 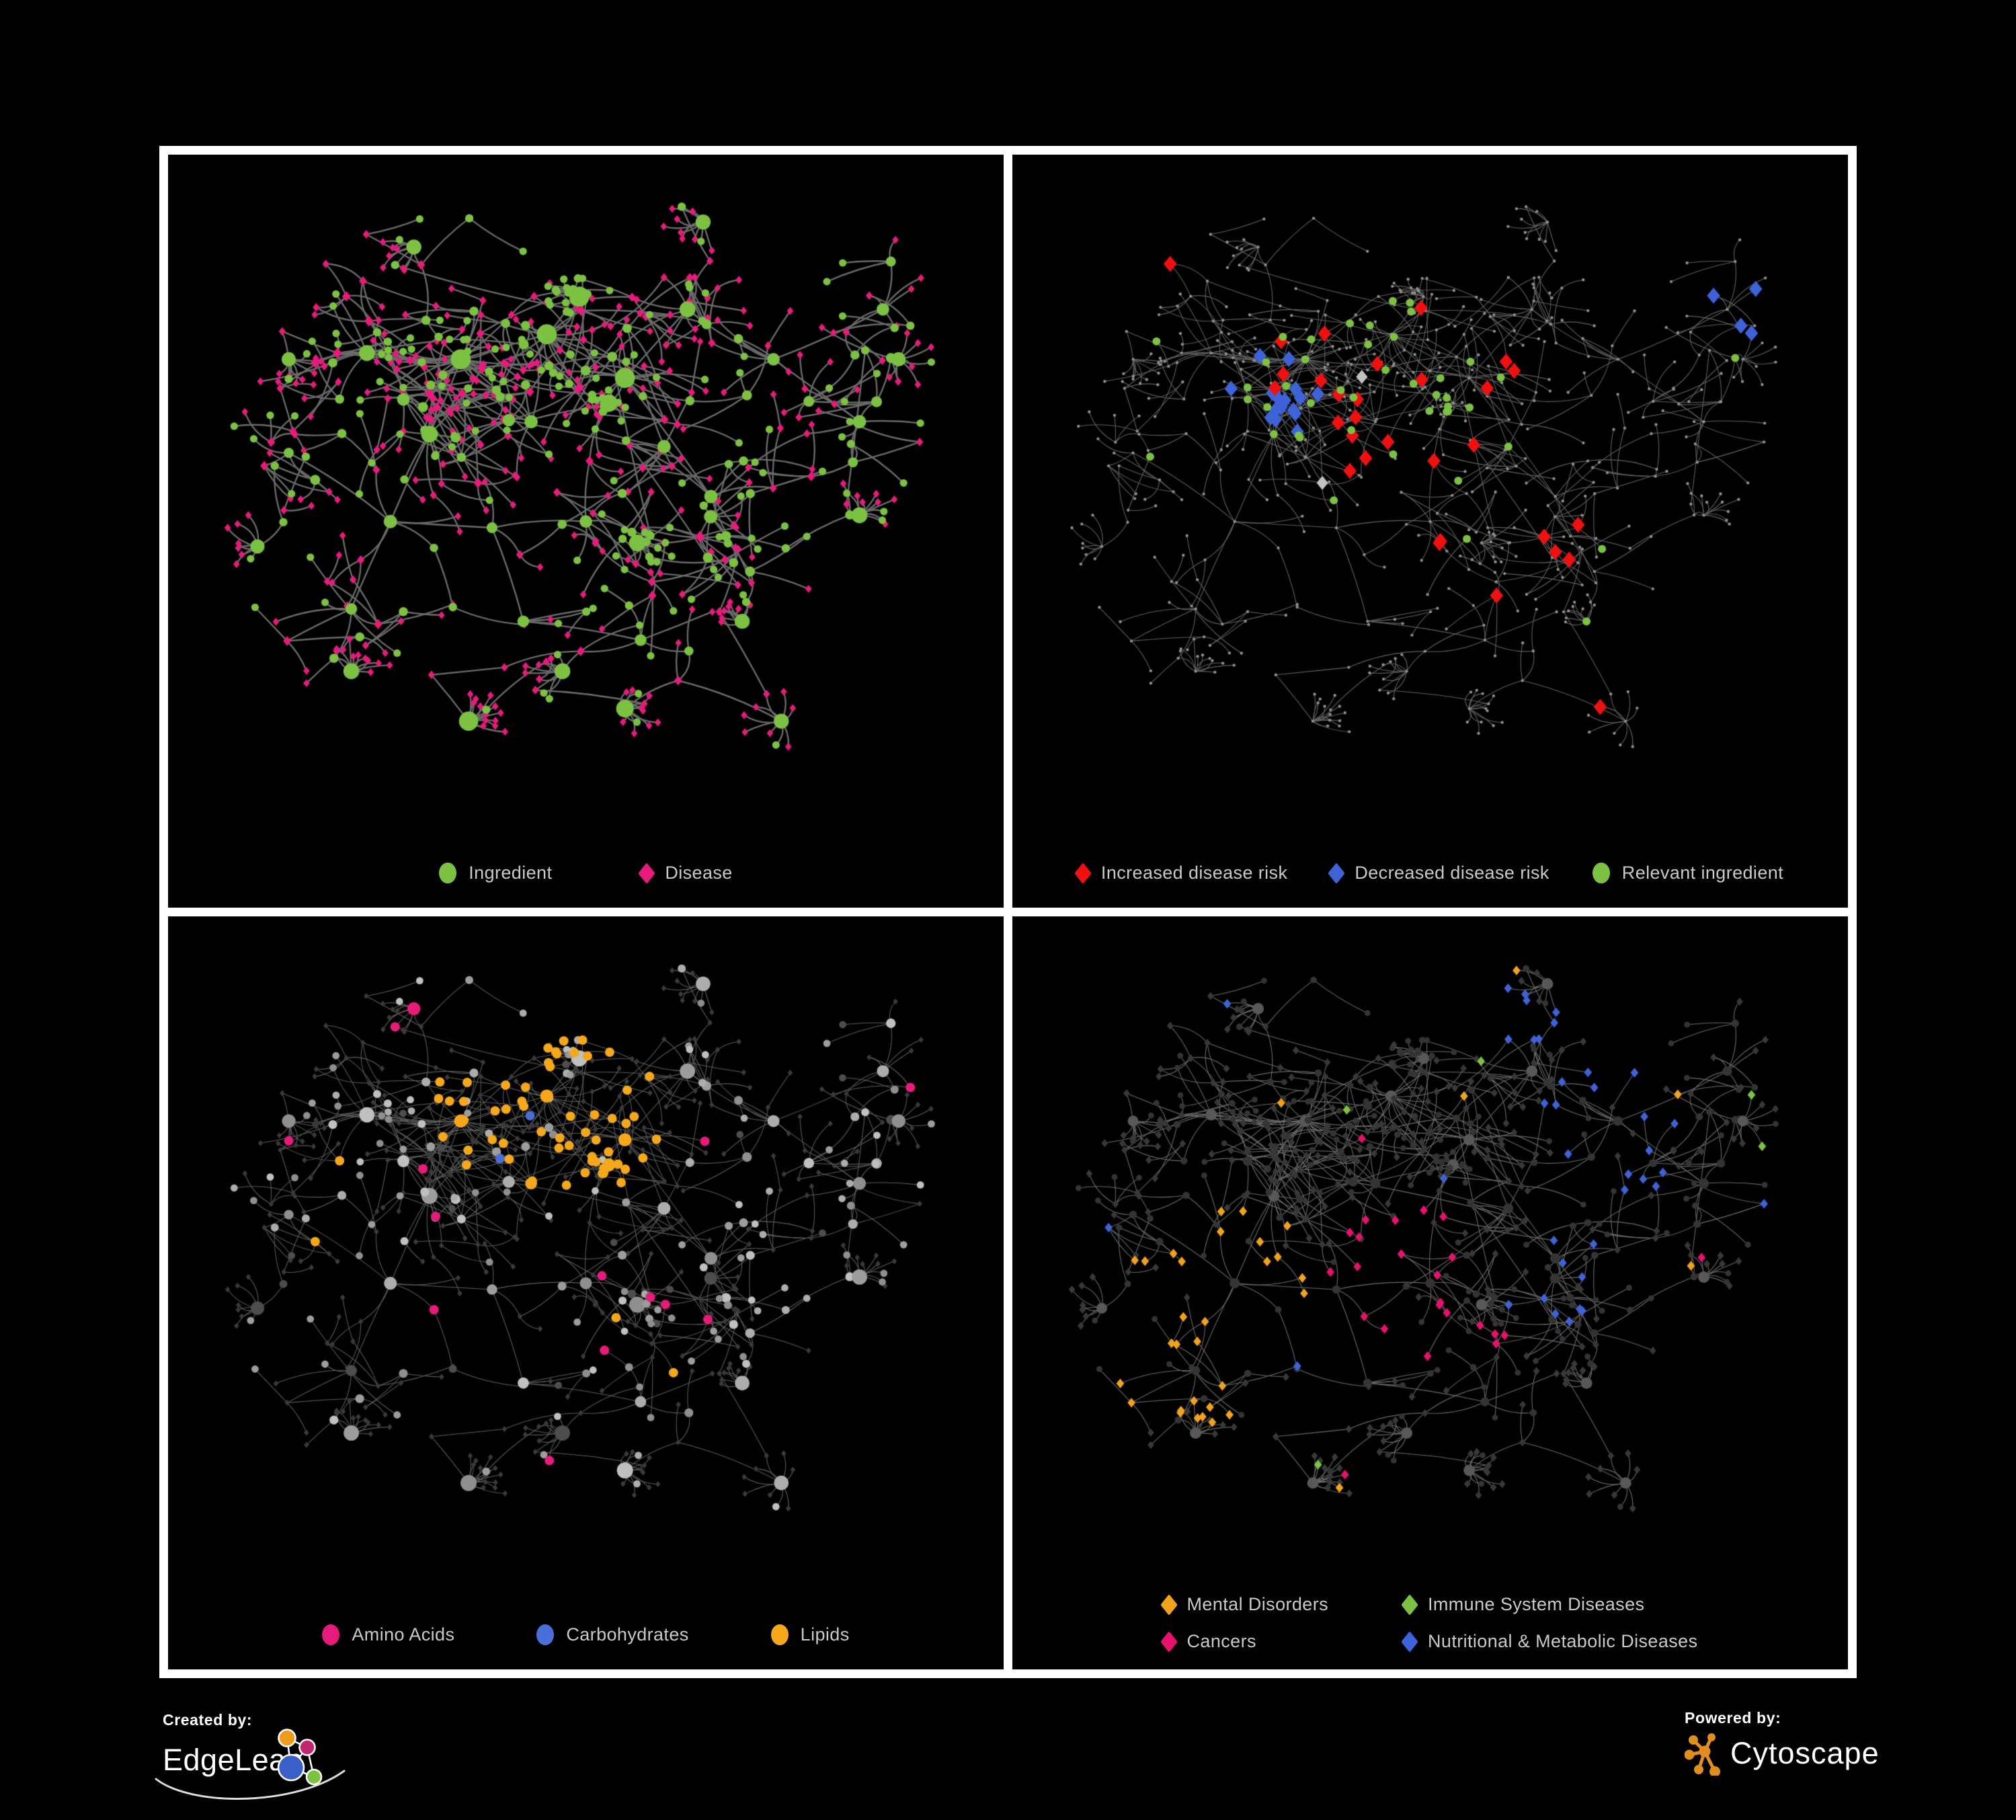 I want to click on legend-label: Immune System Diseases, so click(x=1536, y=1604).